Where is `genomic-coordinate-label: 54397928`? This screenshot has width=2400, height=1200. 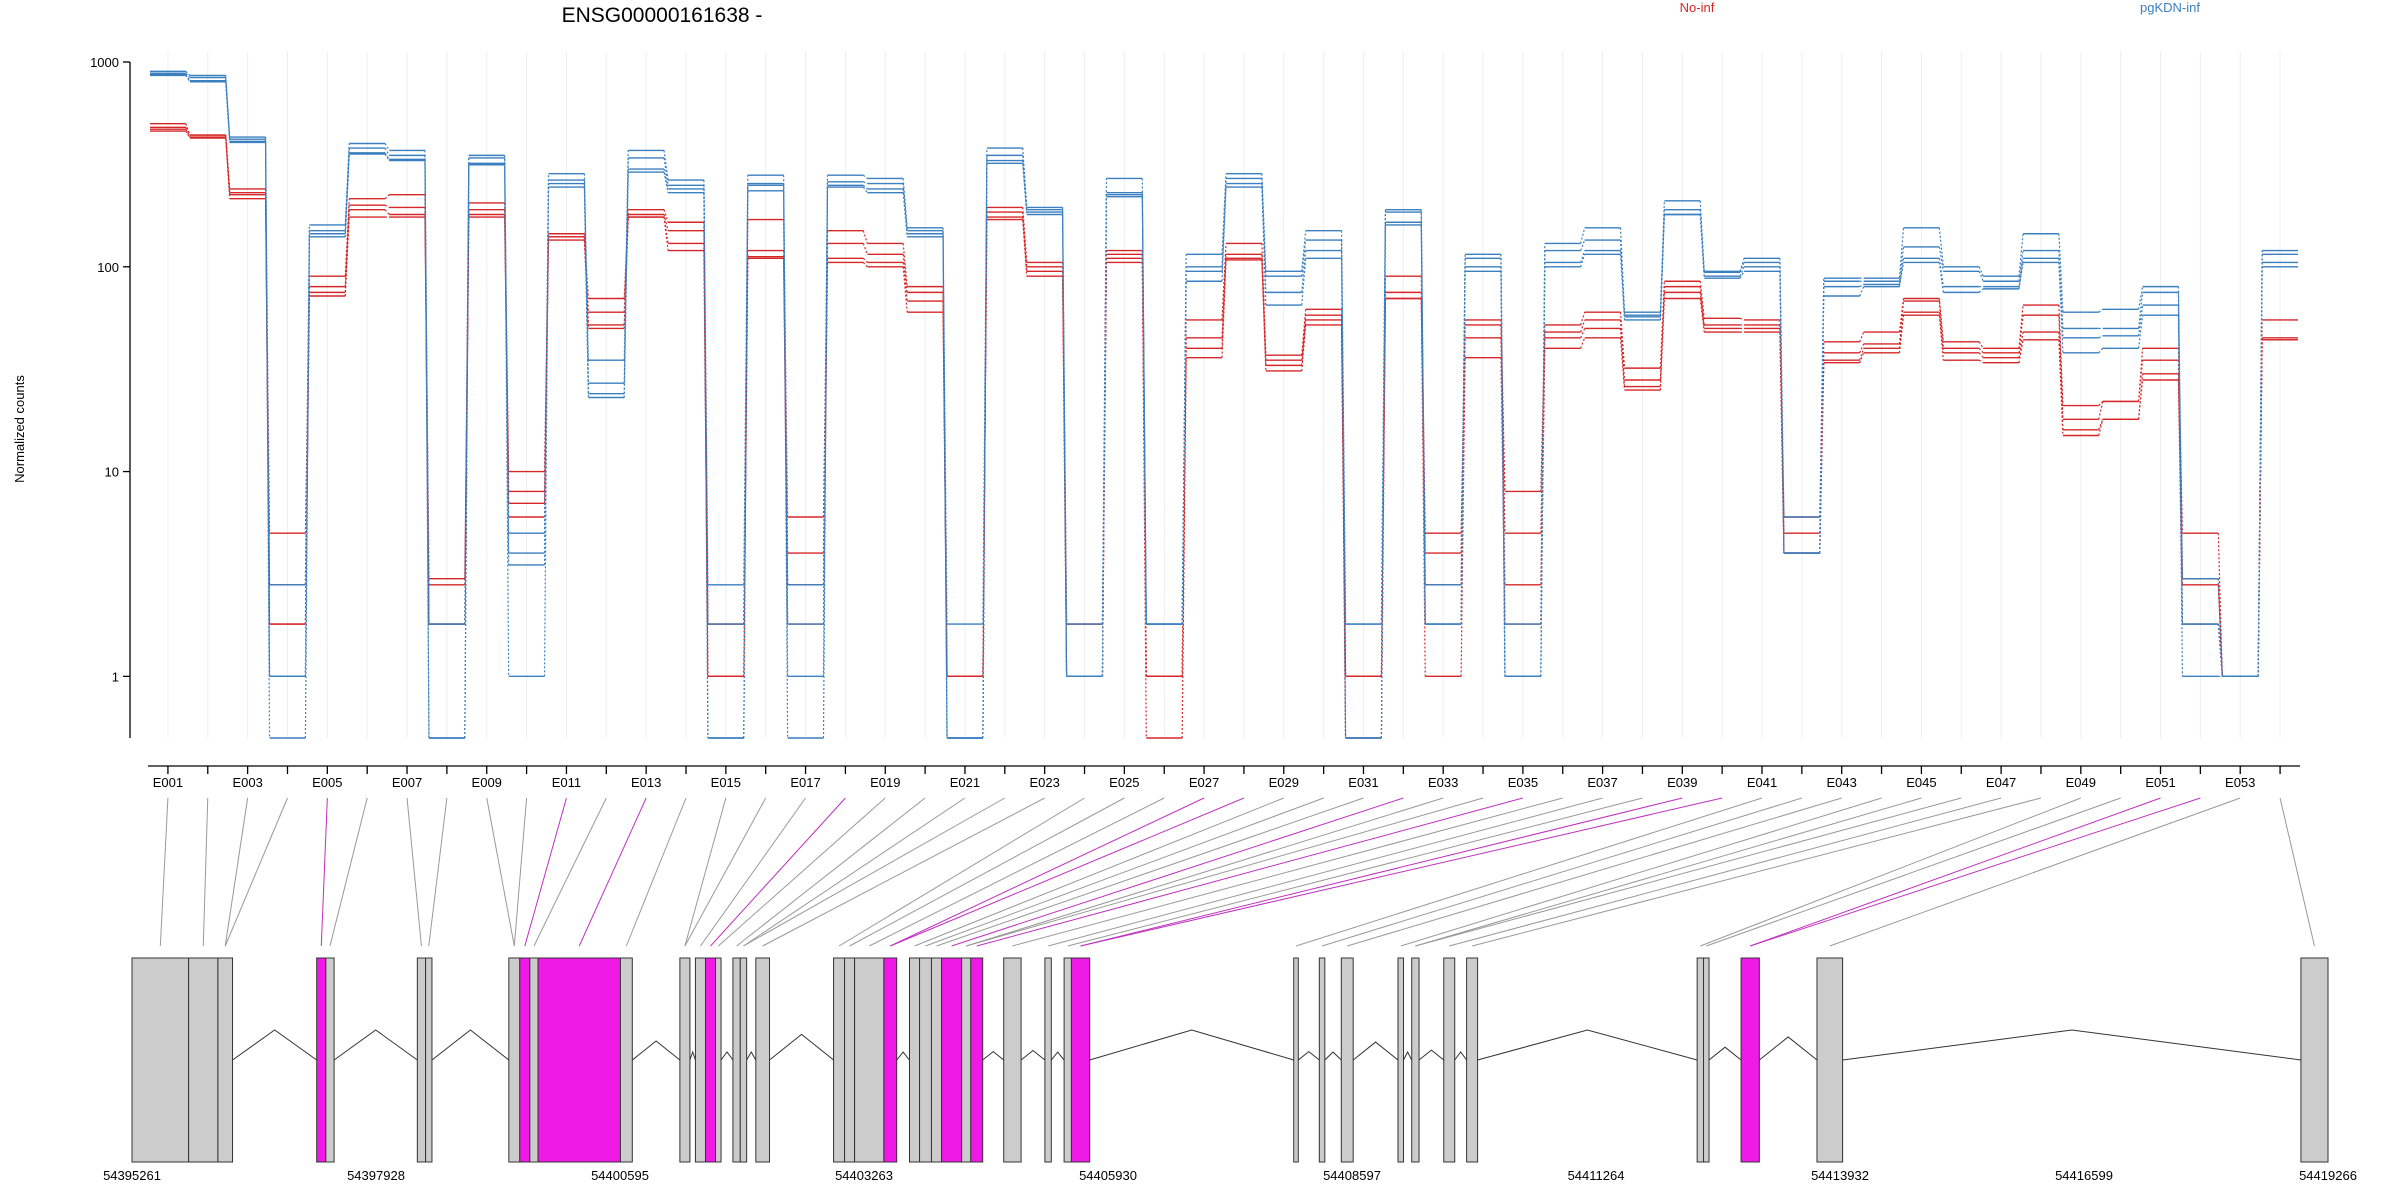 genomic-coordinate-label: 54397928 is located at coordinates (376, 1175).